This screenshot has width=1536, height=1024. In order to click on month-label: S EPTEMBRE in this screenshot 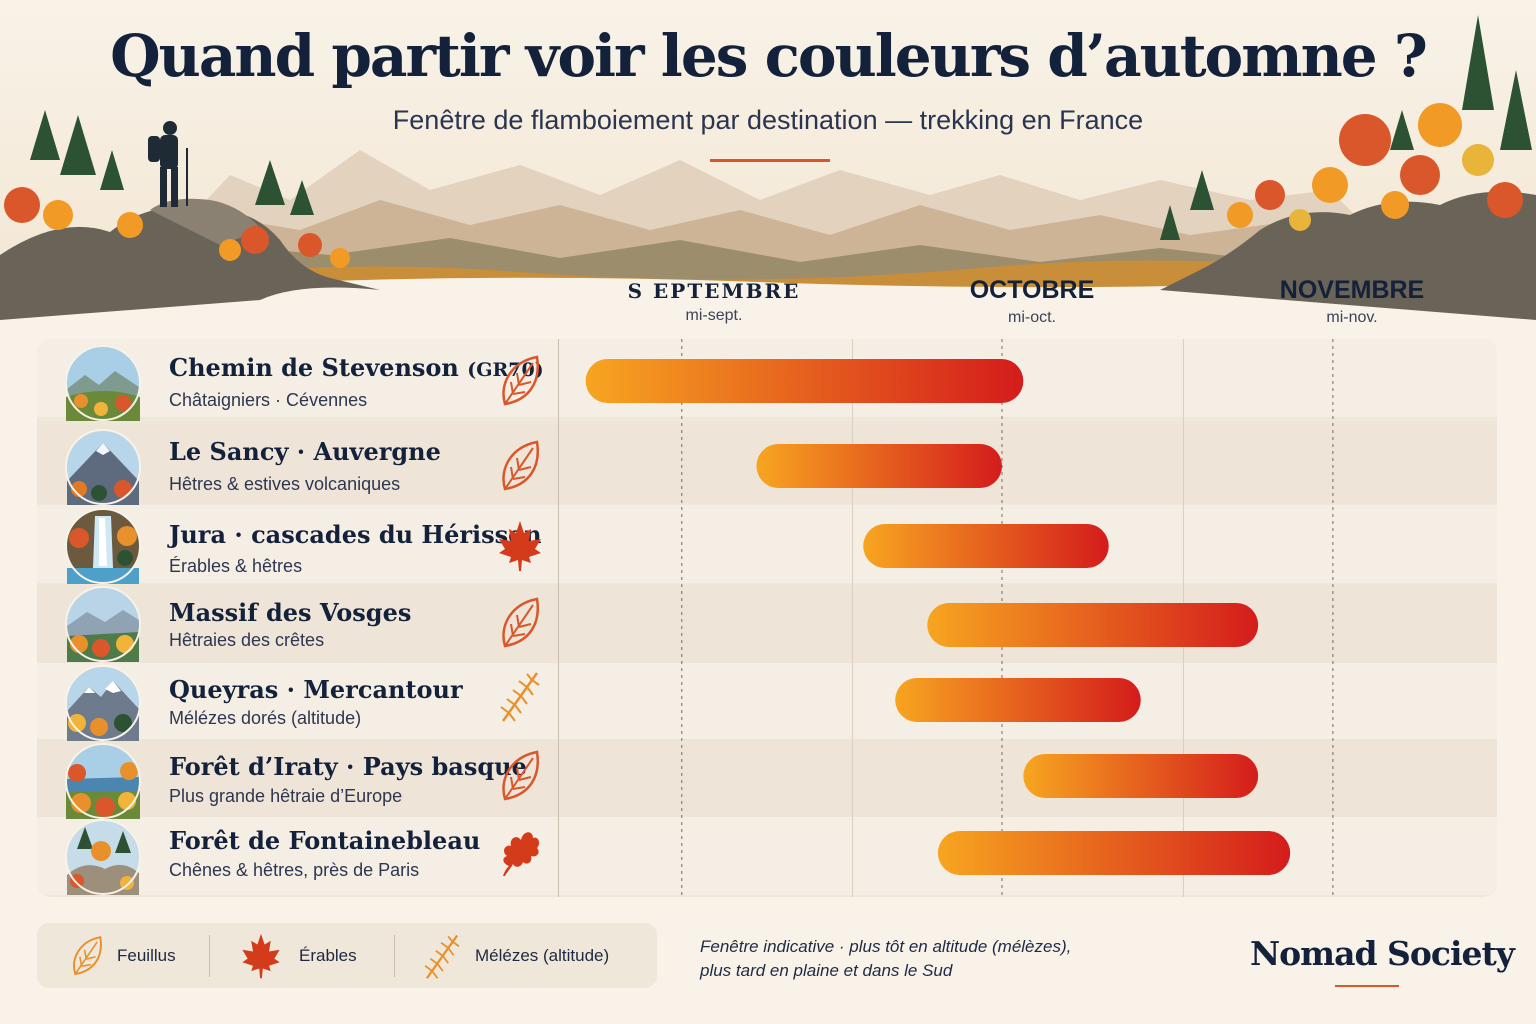, I will do `click(714, 291)`.